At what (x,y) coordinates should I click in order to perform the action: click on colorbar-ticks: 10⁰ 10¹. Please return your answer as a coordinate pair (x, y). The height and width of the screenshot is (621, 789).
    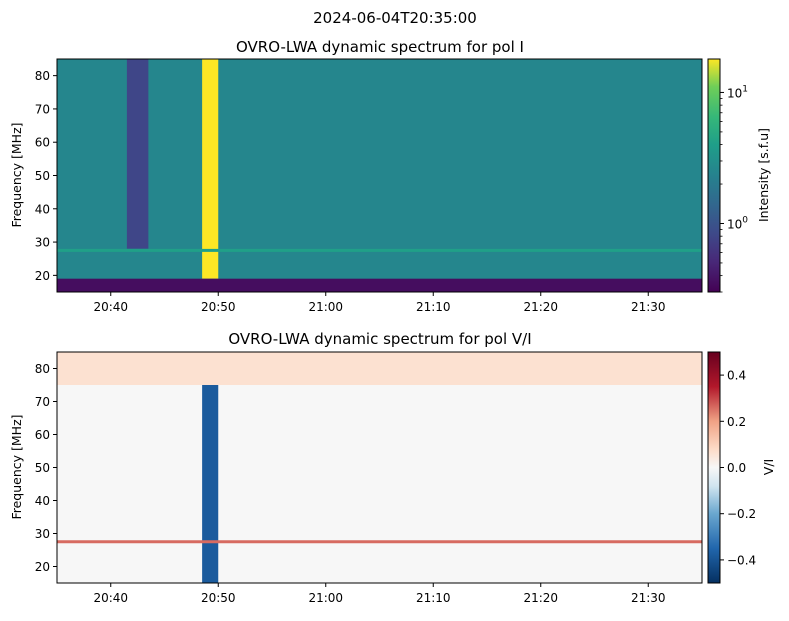
    Looking at the image, I should click on (734, 188).